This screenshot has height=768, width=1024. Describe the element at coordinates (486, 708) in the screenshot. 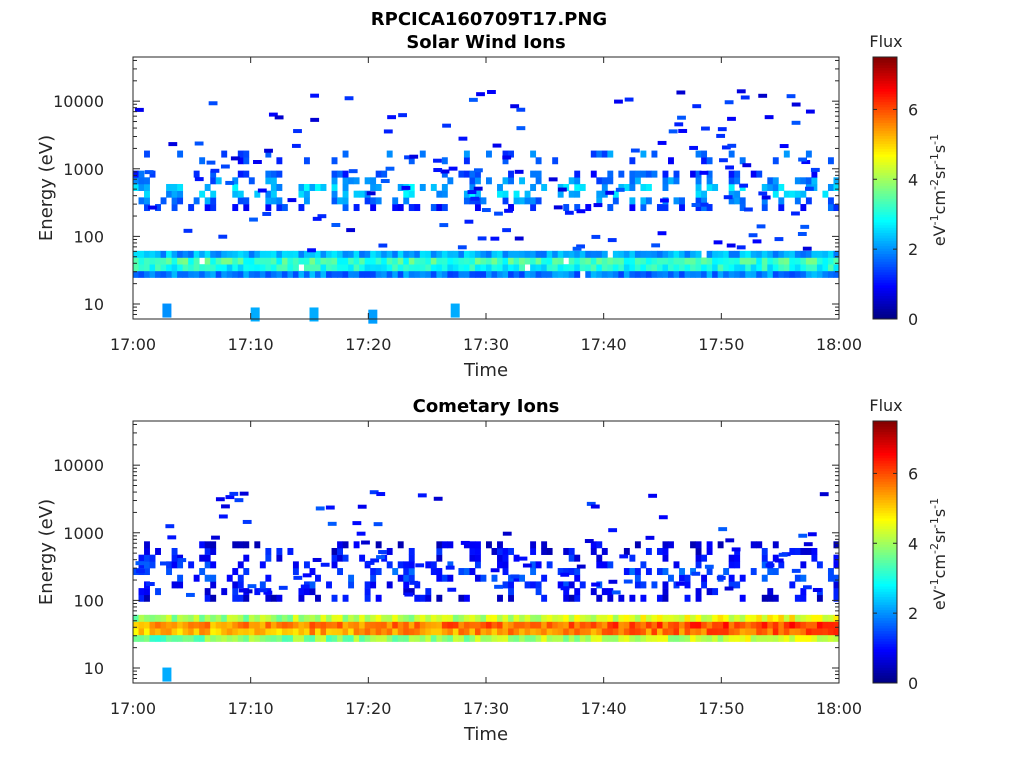

I see `x-tick-label: 17:30` at that location.